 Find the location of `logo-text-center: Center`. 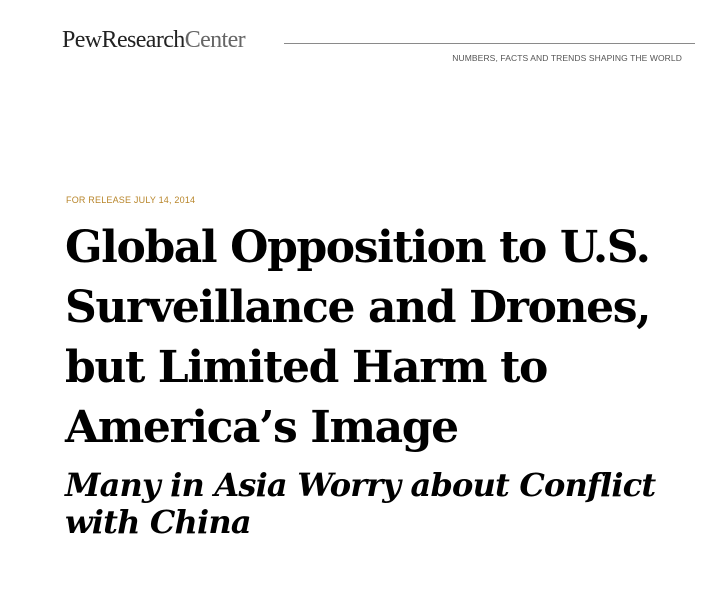

logo-text-center: Center is located at coordinates (215, 40).